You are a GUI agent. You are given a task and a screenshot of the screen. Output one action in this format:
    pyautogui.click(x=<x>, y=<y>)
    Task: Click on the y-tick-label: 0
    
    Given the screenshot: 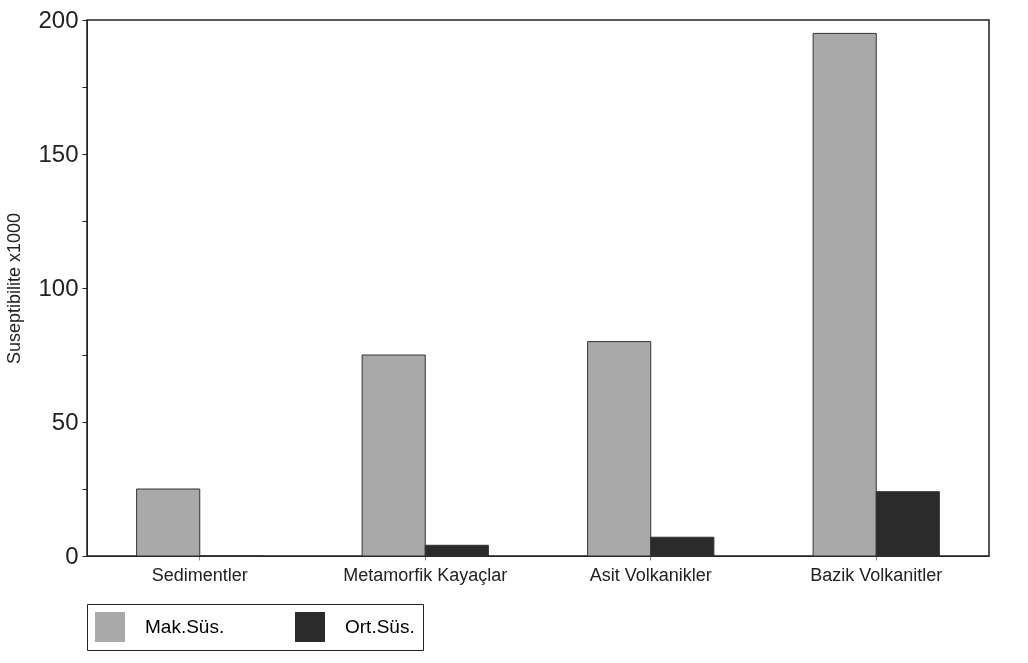 What is the action you would take?
    pyautogui.click(x=72, y=555)
    